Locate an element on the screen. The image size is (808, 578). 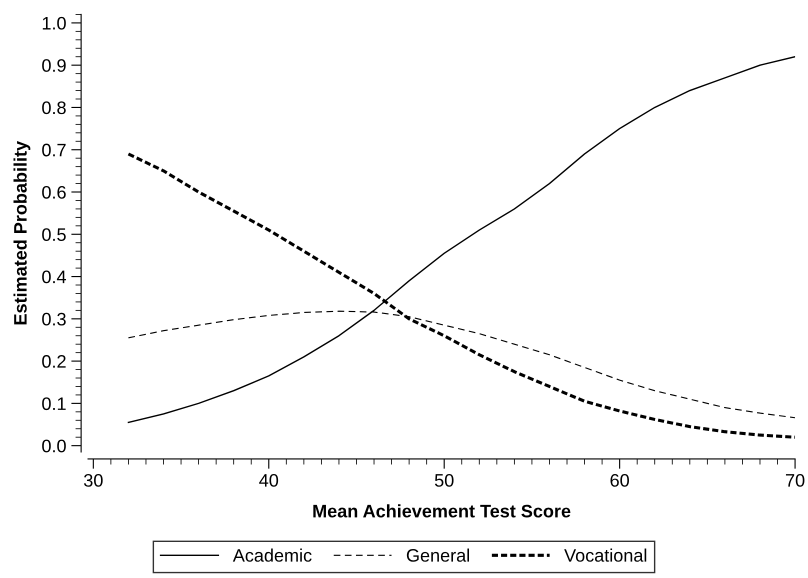
x-tick-label: 30 is located at coordinates (93, 480).